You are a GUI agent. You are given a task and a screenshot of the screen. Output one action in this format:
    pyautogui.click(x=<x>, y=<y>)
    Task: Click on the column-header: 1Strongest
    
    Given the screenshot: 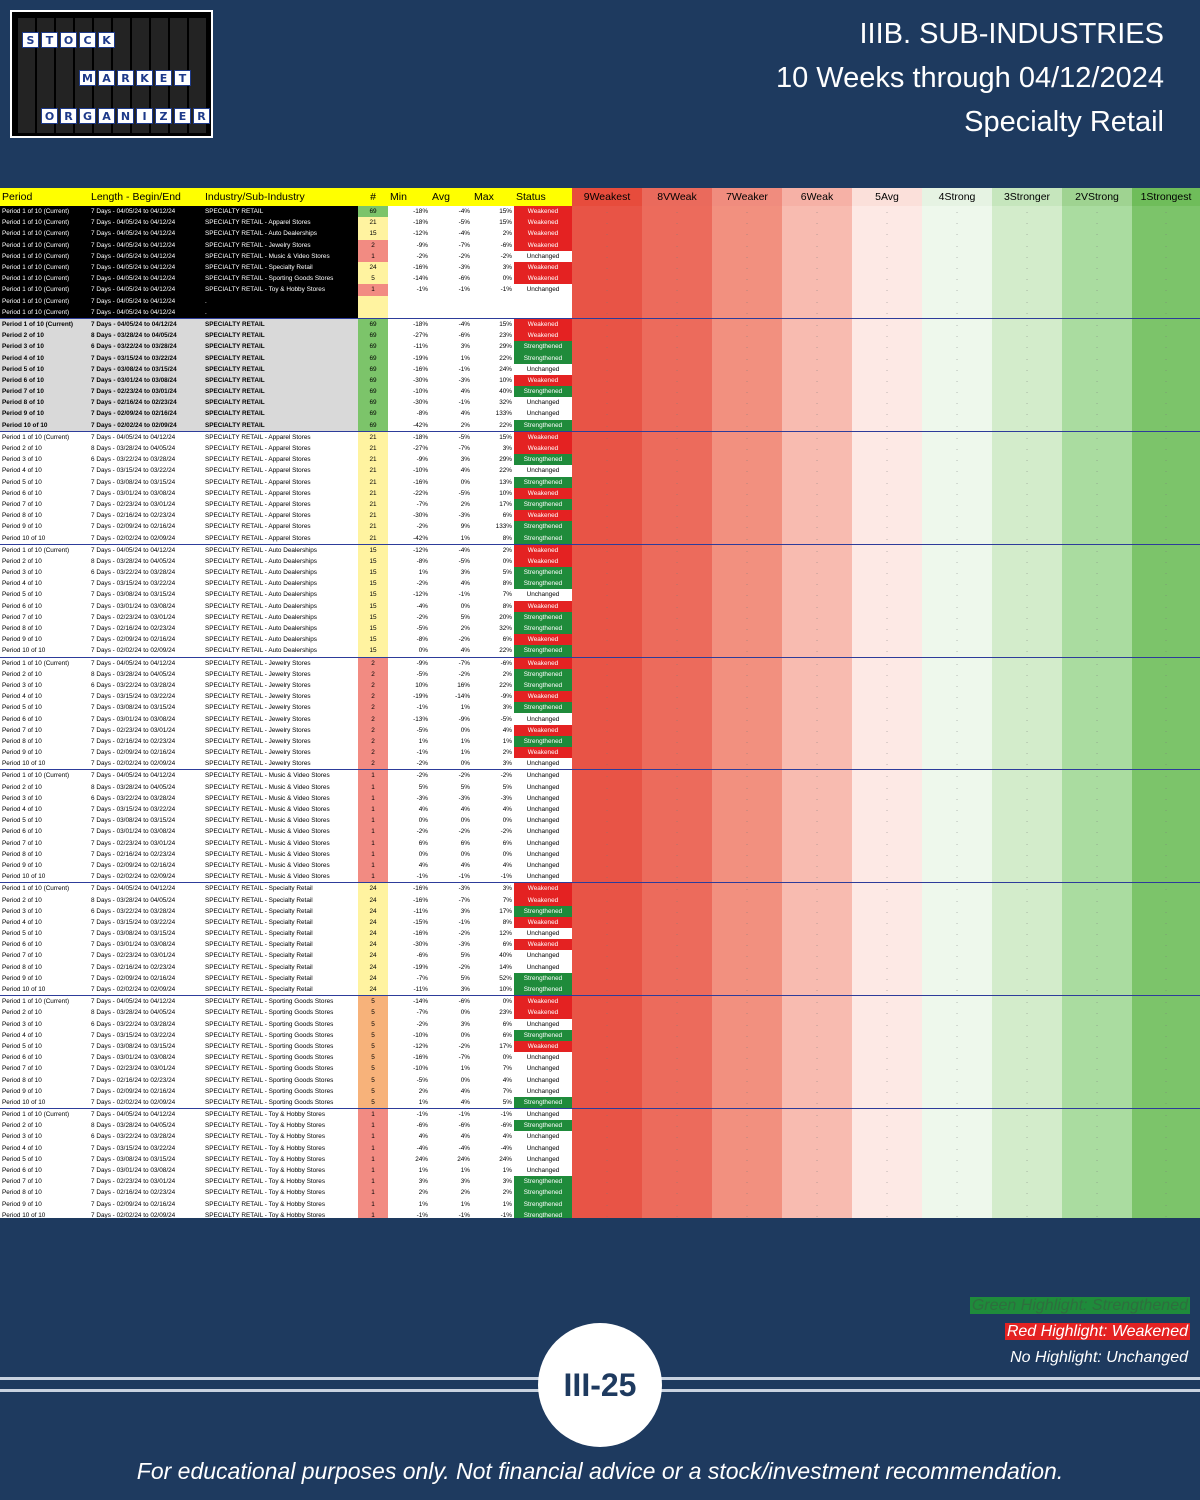 What is the action you would take?
    pyautogui.click(x=1166, y=197)
    